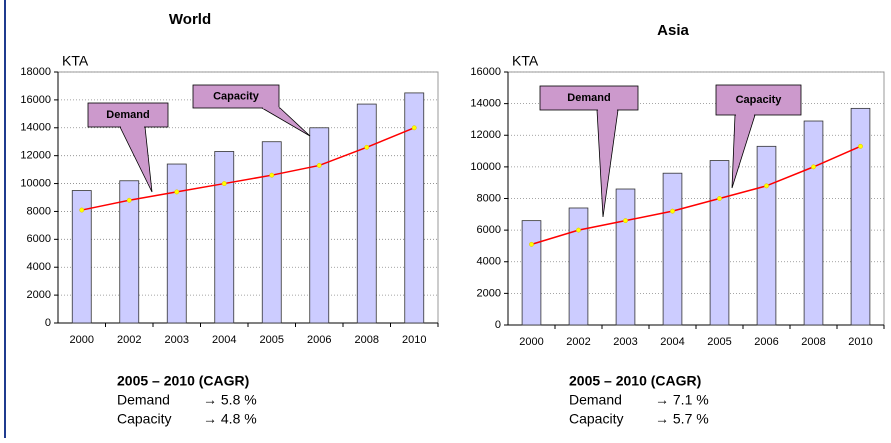 The height and width of the screenshot is (443, 891). What do you see at coordinates (190, 19) in the screenshot?
I see `chart-title: World` at bounding box center [190, 19].